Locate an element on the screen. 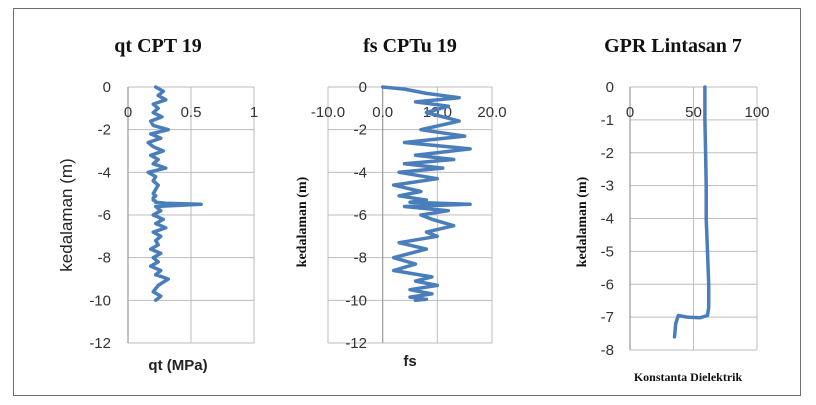 This screenshot has height=405, width=816. x-axis-label: fs is located at coordinates (409, 361).